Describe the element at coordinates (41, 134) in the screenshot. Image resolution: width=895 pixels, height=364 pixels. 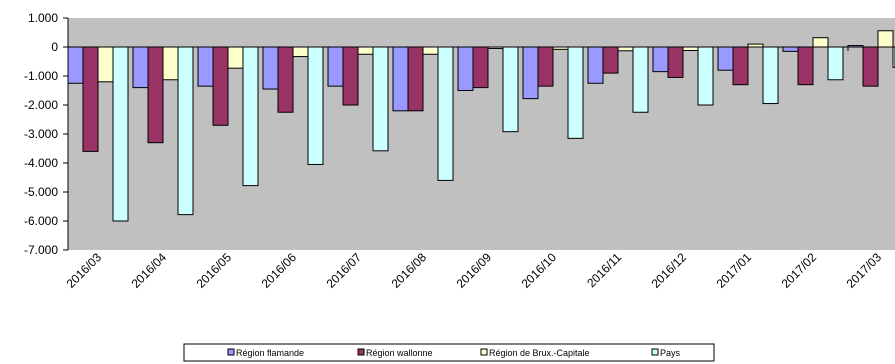
I see `y-axis-tick-label: -3.000` at that location.